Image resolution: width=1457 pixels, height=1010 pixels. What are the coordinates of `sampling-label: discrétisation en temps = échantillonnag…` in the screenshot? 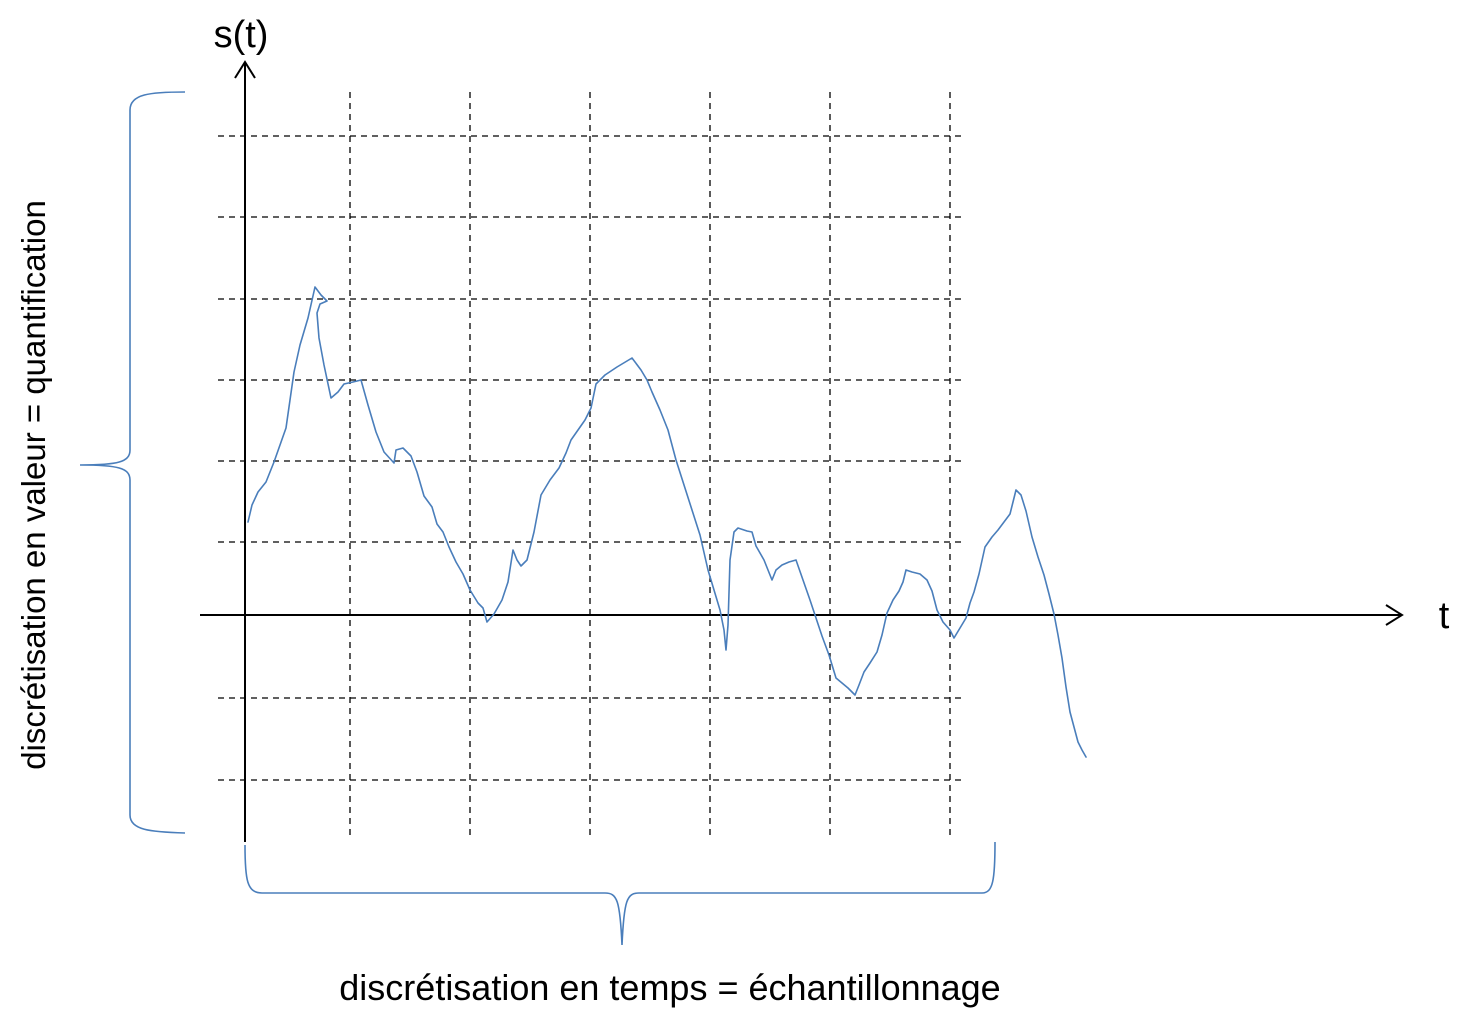 It's located at (669, 987).